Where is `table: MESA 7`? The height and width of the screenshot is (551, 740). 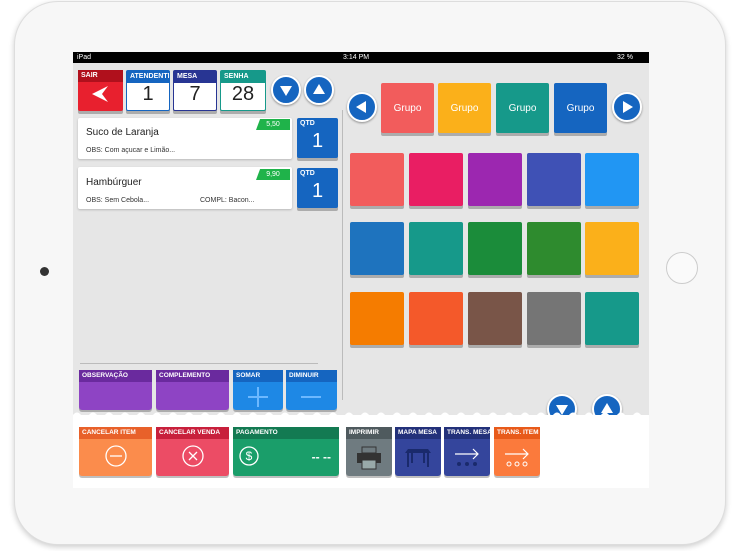 table: MESA 7 is located at coordinates (195, 90).